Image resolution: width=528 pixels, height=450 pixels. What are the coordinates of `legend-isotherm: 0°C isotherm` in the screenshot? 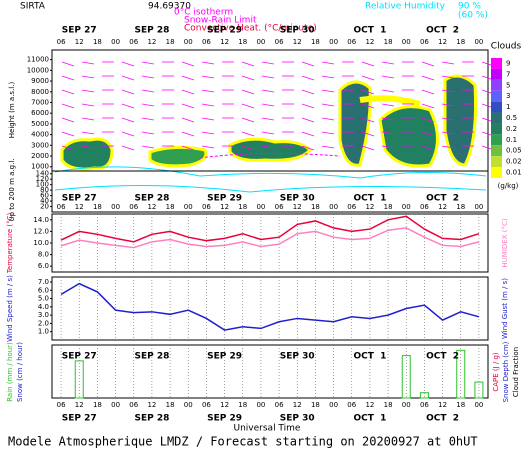 It's located at (203, 13).